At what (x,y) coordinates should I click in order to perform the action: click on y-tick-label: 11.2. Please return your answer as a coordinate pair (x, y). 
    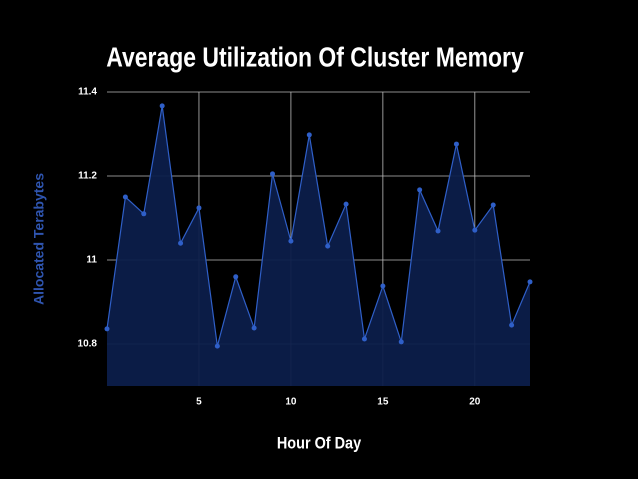
    Looking at the image, I should click on (87, 176).